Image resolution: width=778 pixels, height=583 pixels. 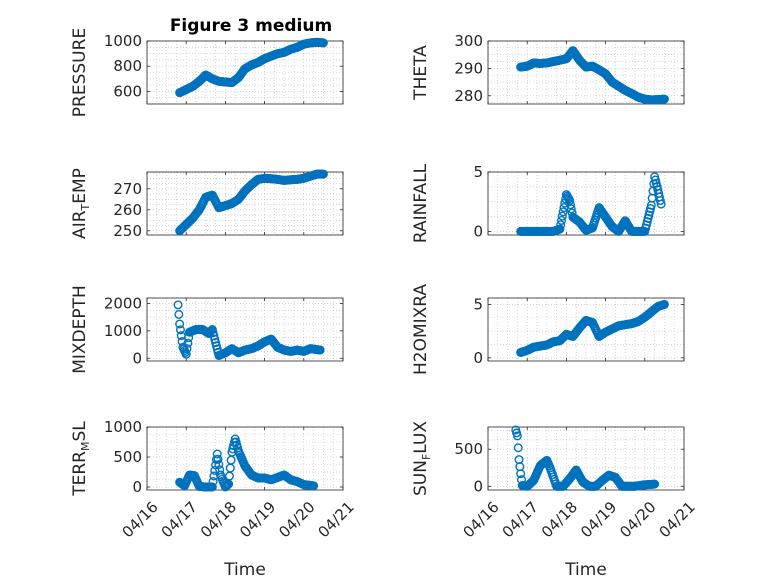 I want to click on y-tick-label: 290, so click(x=468, y=68).